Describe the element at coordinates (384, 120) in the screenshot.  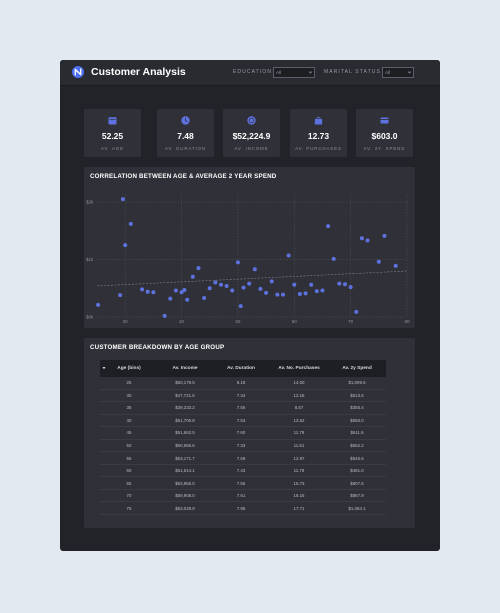
I see `credit-card-icon` at that location.